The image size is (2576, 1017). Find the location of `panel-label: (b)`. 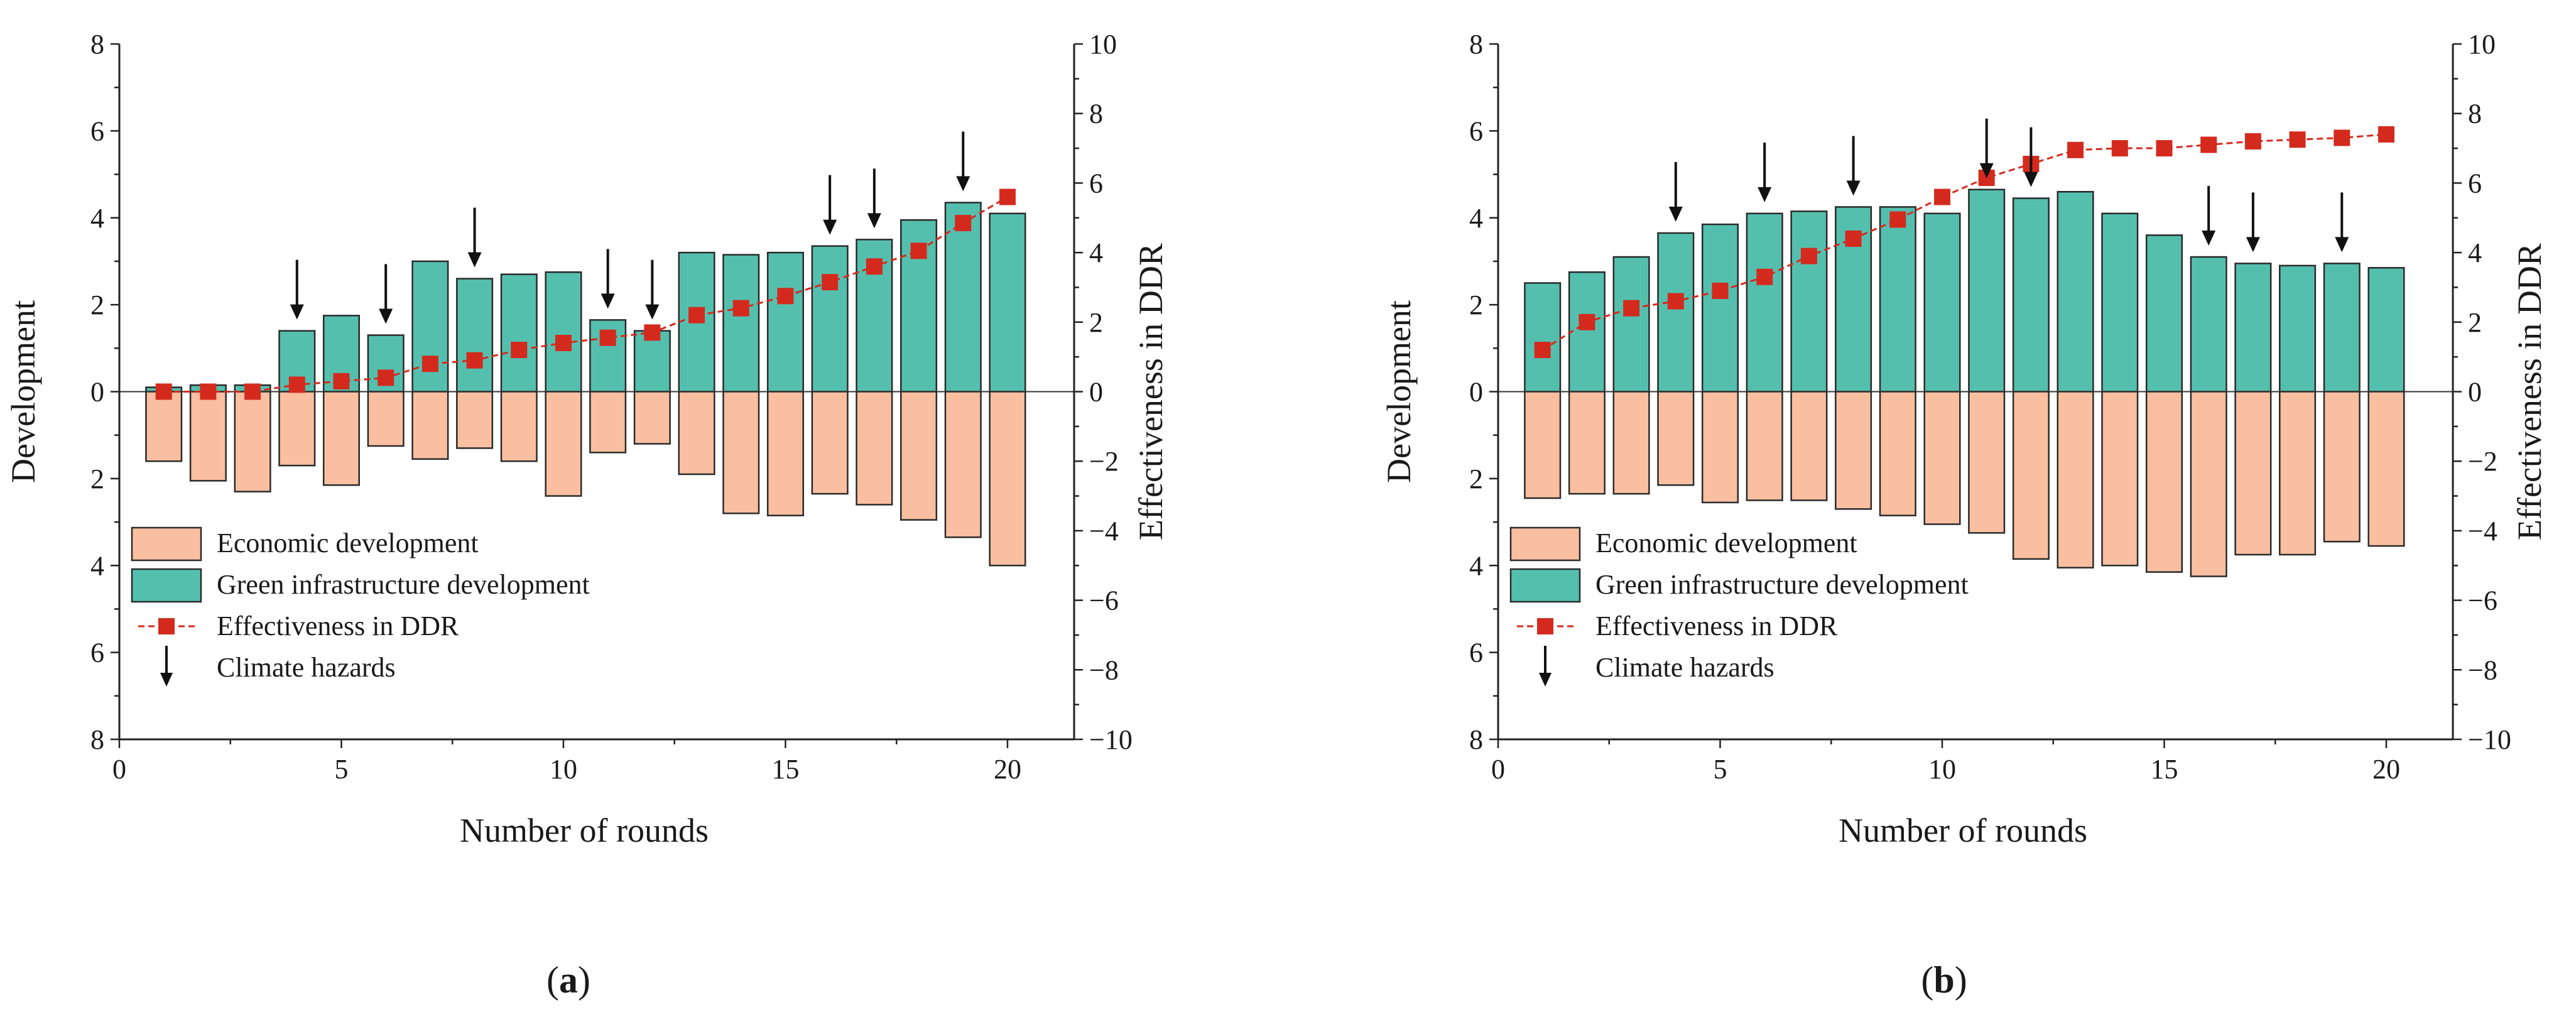

panel-label: (b) is located at coordinates (1944, 980).